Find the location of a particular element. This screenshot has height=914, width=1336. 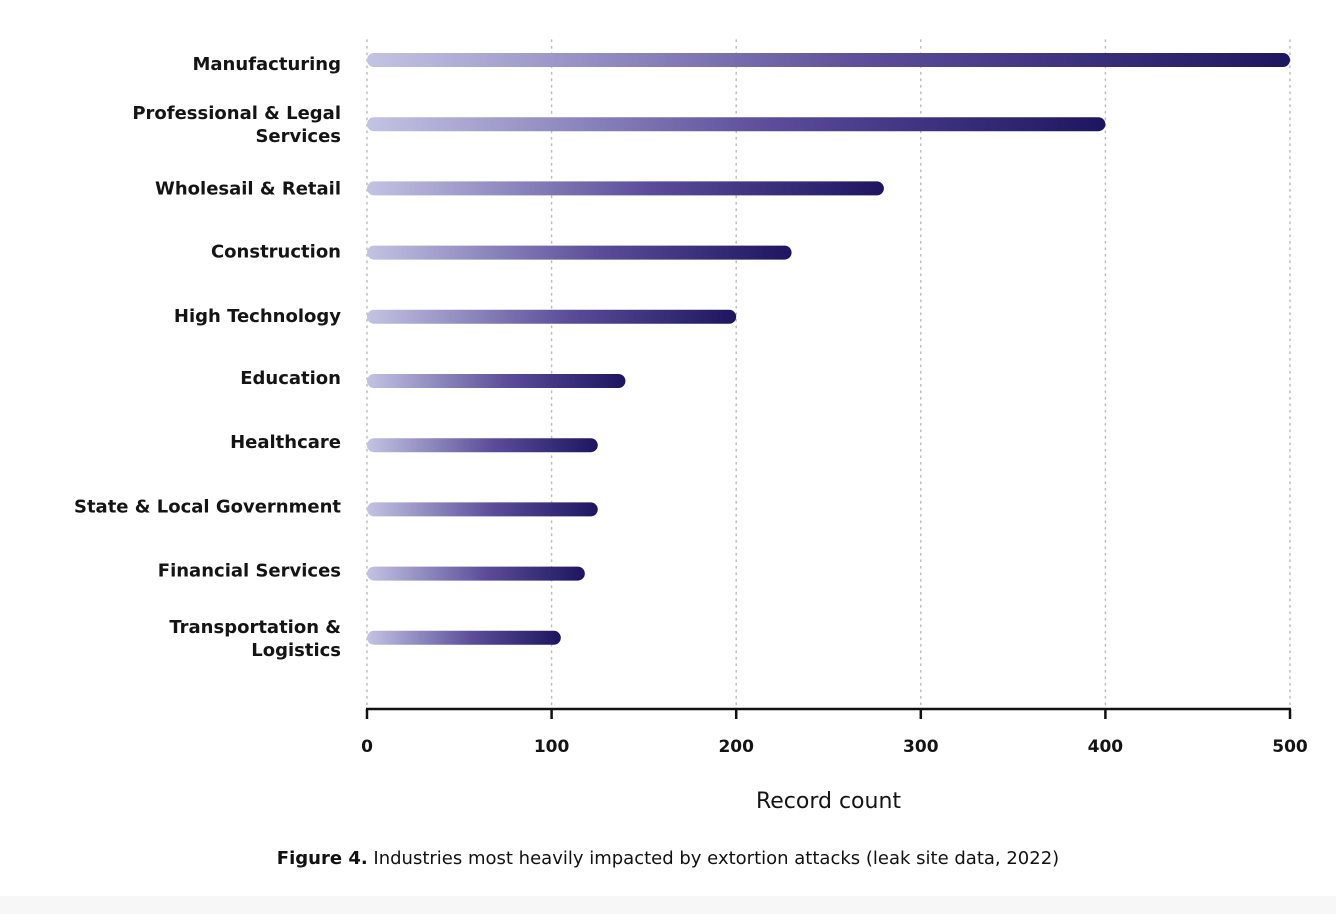

category-label-2: Wholesail & Retail is located at coordinates (248, 188).